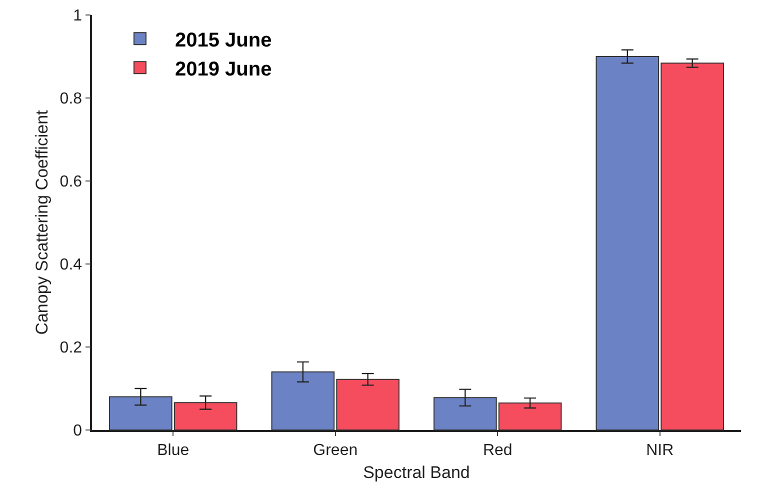  Describe the element at coordinates (497, 450) in the screenshot. I see `x-tick-label: Red` at that location.